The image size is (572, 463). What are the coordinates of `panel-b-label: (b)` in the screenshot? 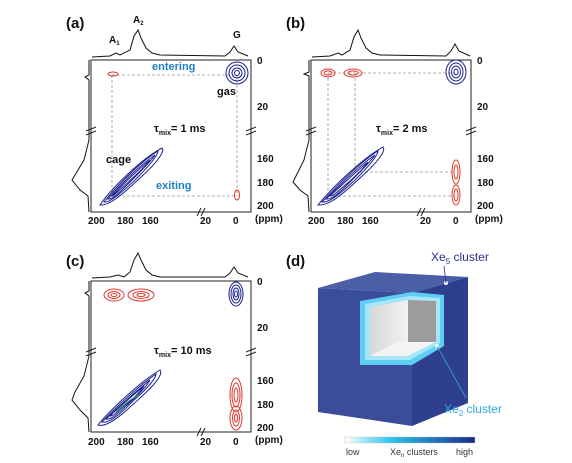 It's located at (295, 23).